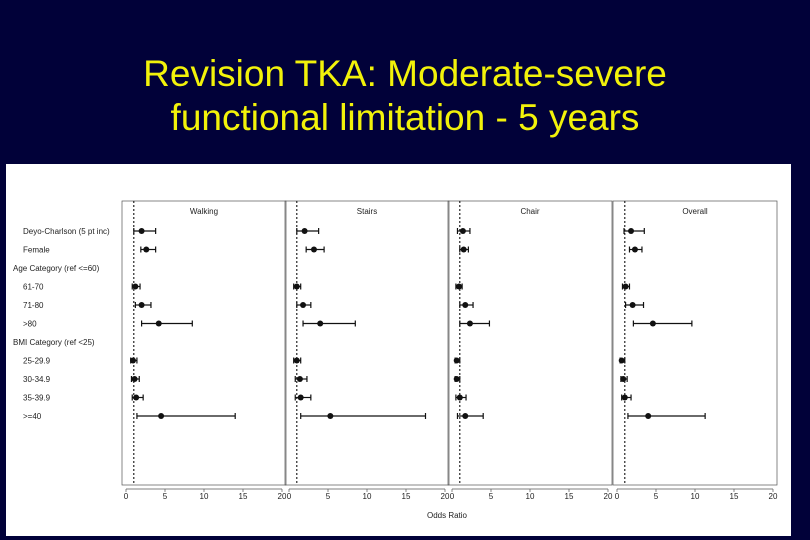  What do you see at coordinates (405, 117) in the screenshot?
I see `slide-title-line-2: functional limitation - 5 years` at bounding box center [405, 117].